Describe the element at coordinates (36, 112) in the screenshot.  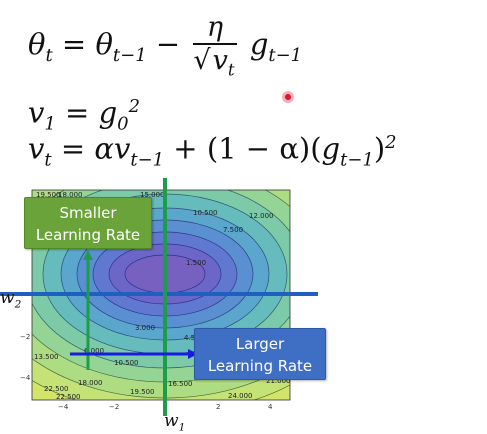
I see `eq2-lhs: v` at that location.